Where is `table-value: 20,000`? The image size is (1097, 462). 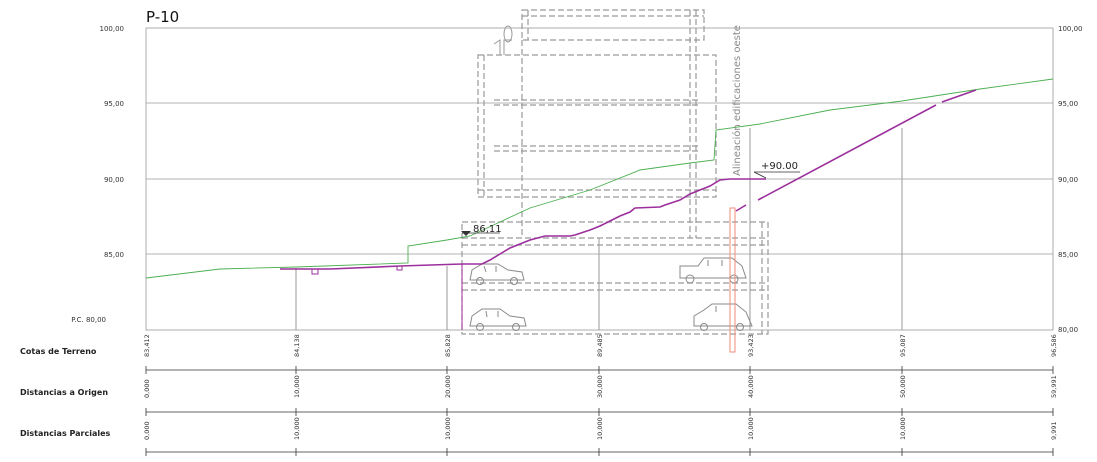 table-value: 20,000 is located at coordinates (448, 386).